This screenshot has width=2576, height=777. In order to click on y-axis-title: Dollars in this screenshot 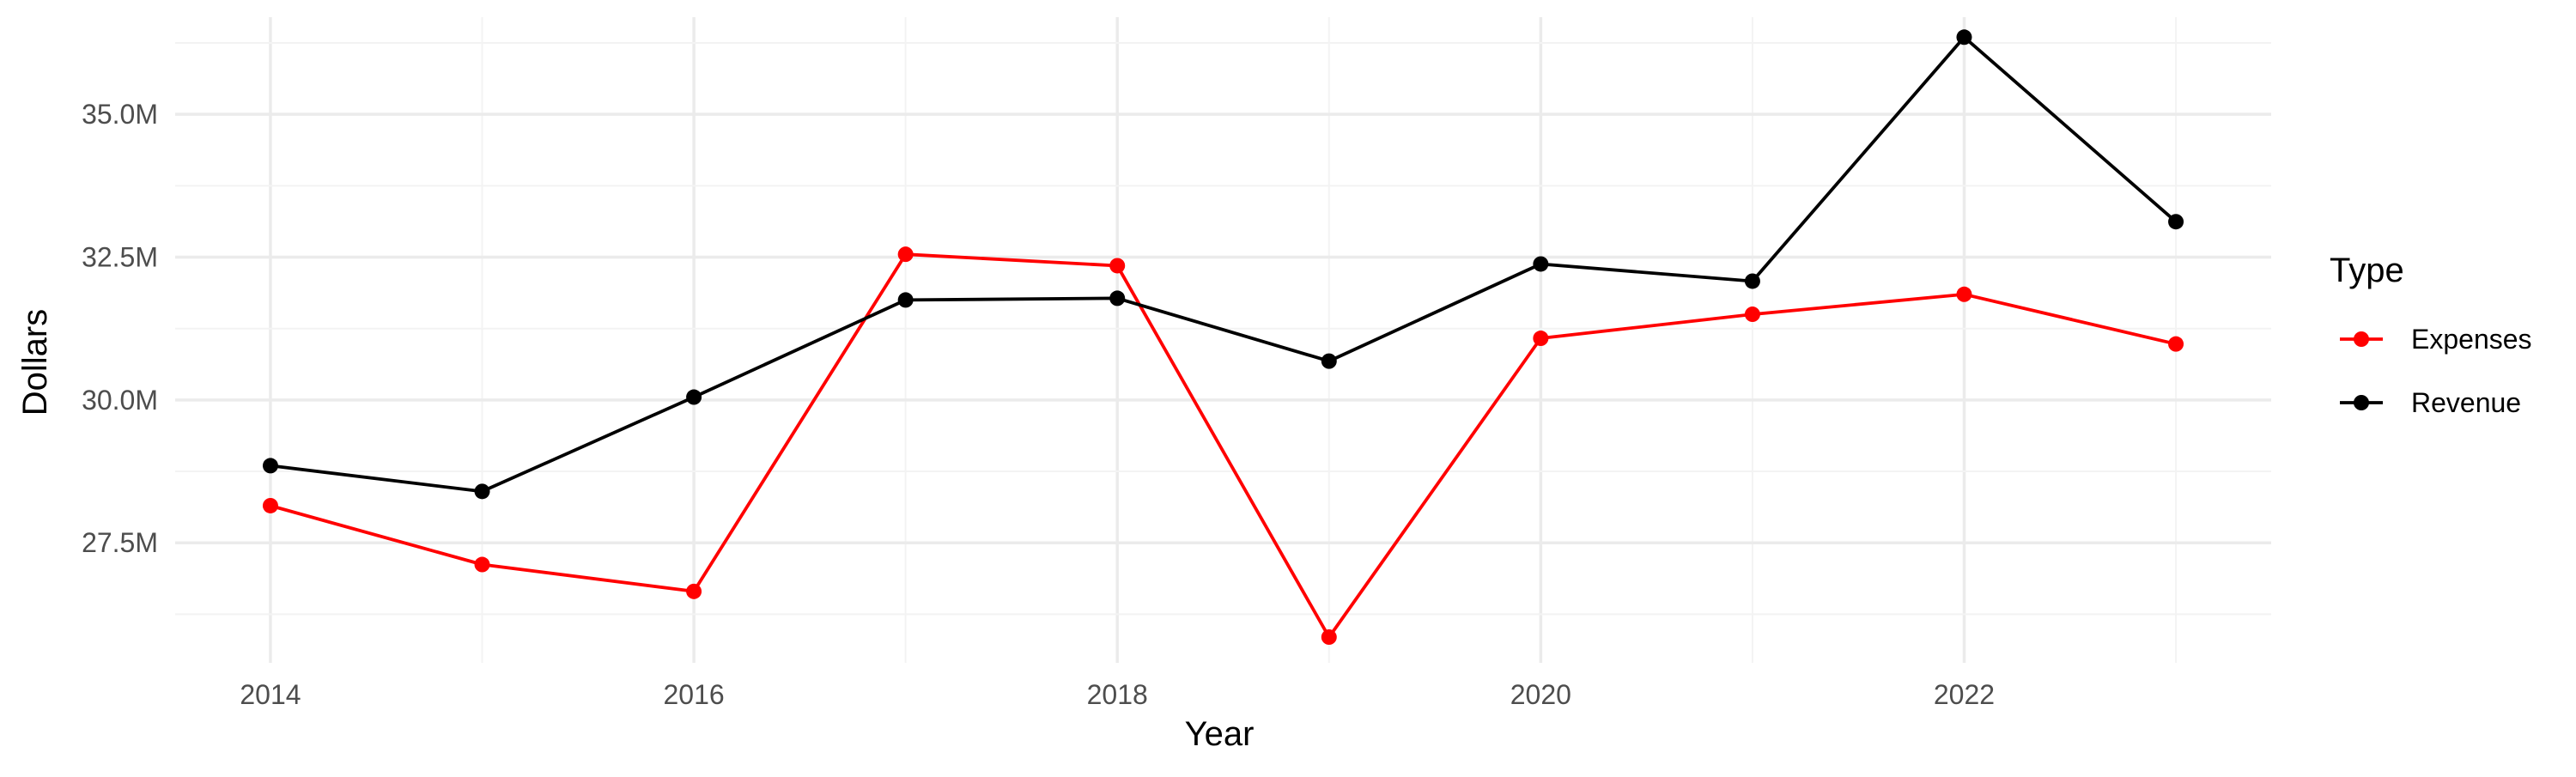, I will do `click(35, 362)`.